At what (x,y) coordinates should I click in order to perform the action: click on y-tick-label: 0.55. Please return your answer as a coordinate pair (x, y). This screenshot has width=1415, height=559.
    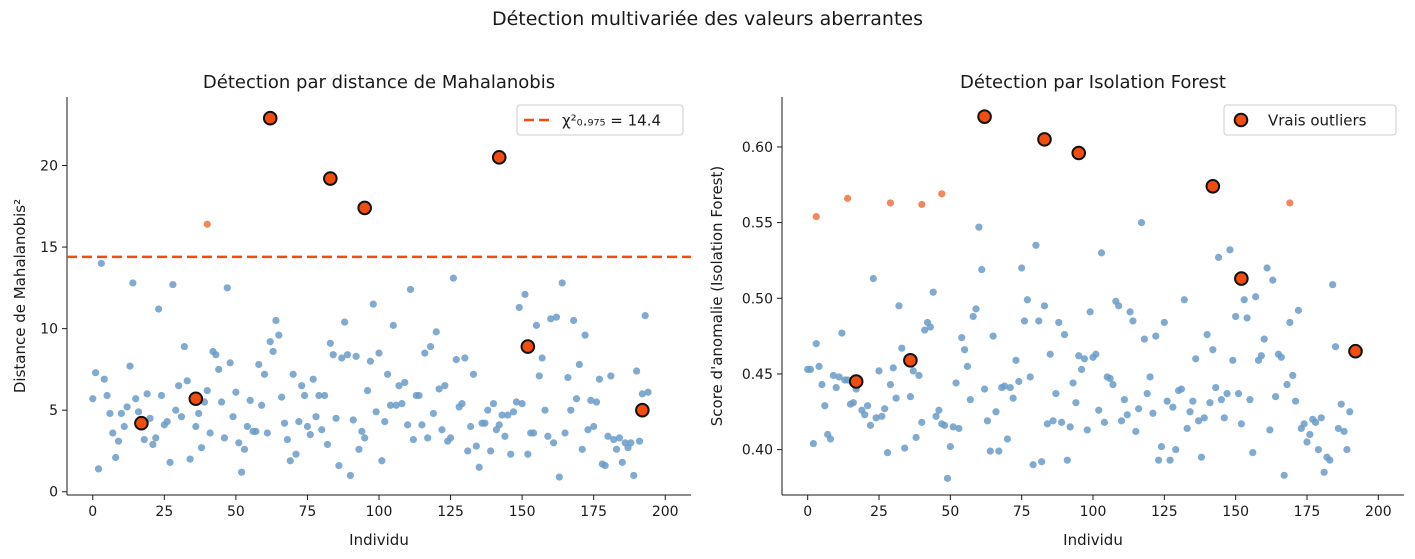
    Looking at the image, I should click on (757, 224).